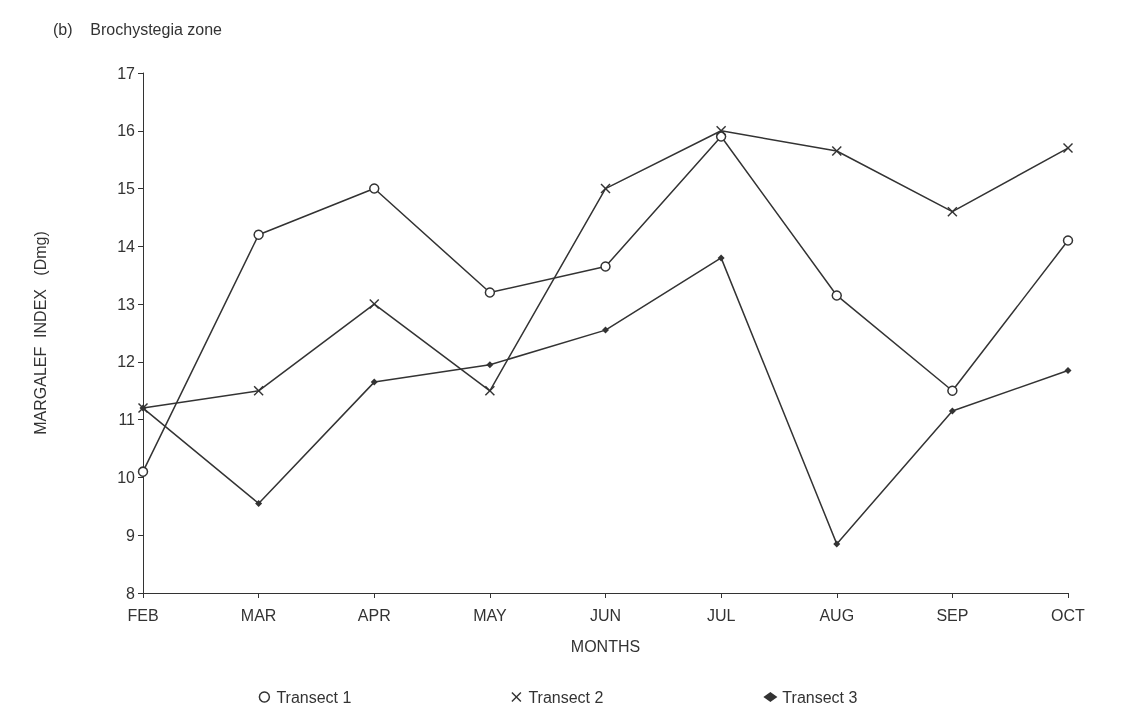 The height and width of the screenshot is (728, 1123). What do you see at coordinates (131, 535) in the screenshot?
I see `y-tick-label: 9` at bounding box center [131, 535].